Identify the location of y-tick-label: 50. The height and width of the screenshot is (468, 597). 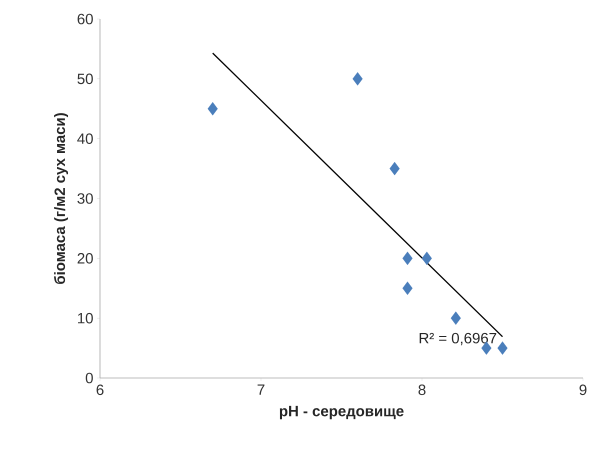
(85, 79).